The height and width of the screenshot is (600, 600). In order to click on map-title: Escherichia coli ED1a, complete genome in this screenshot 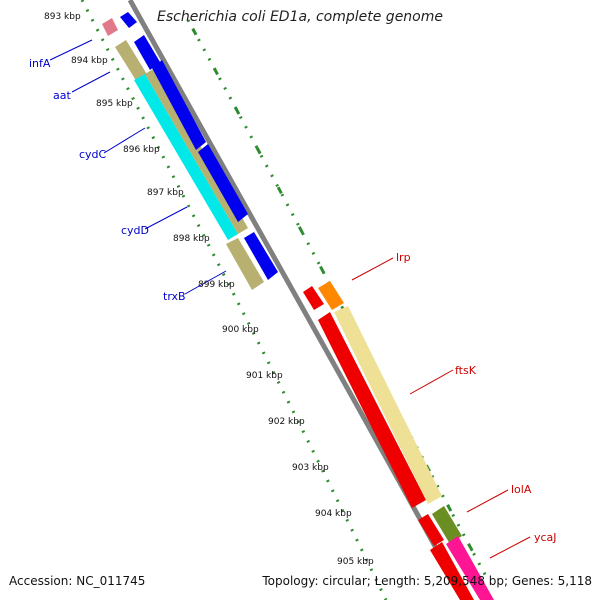, I will do `click(300, 17)`.